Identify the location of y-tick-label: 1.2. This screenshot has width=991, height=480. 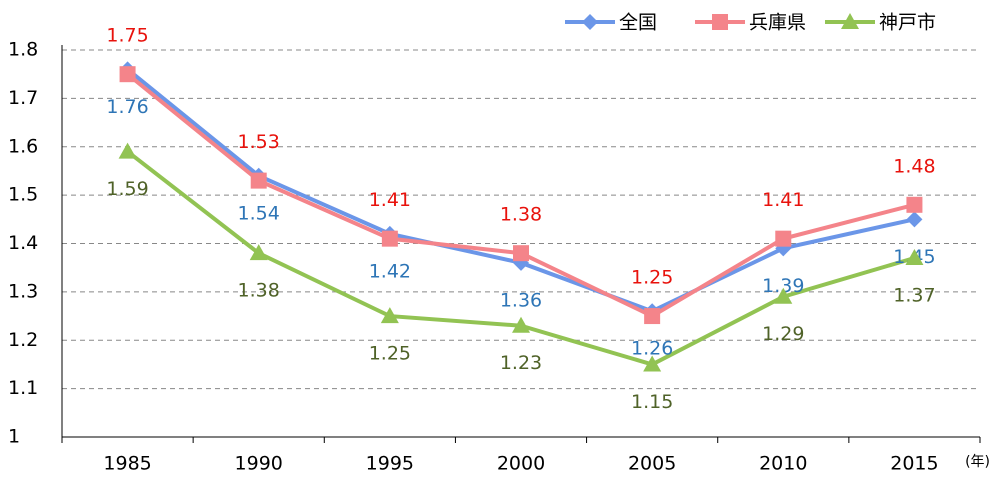
(23, 340).